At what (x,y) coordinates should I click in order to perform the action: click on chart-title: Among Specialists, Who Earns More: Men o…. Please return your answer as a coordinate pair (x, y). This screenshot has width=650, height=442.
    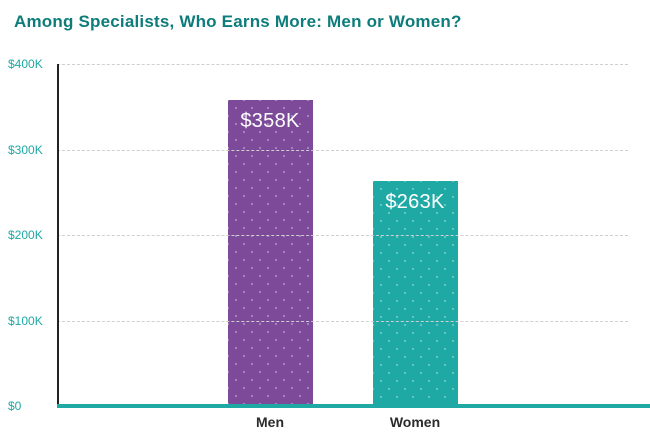
    Looking at the image, I should click on (238, 21).